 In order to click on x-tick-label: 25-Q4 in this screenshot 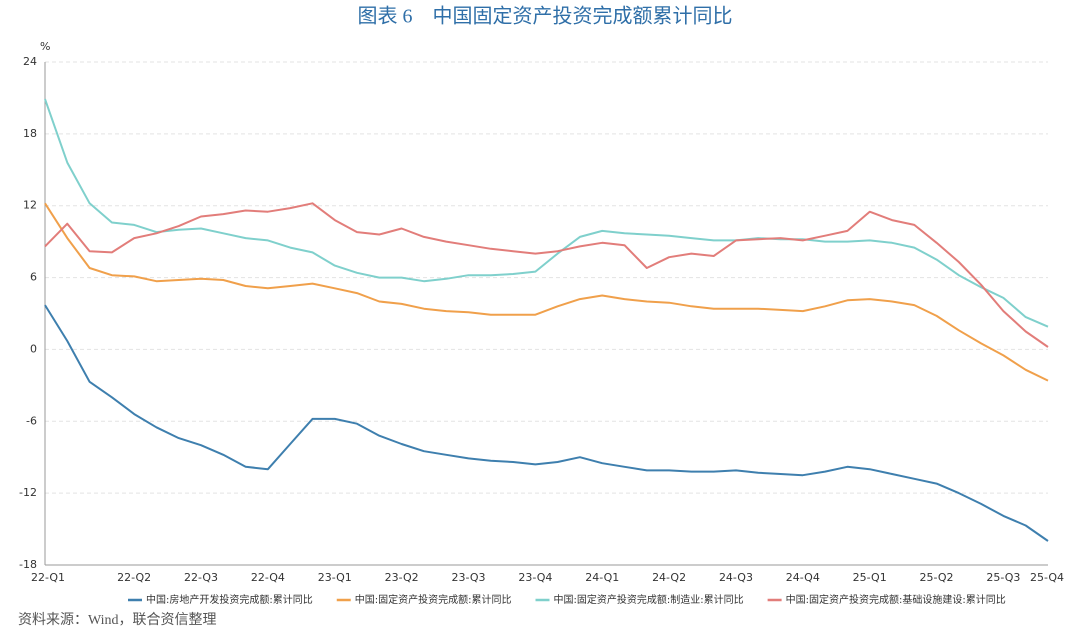, I will do `click(1047, 577)`.